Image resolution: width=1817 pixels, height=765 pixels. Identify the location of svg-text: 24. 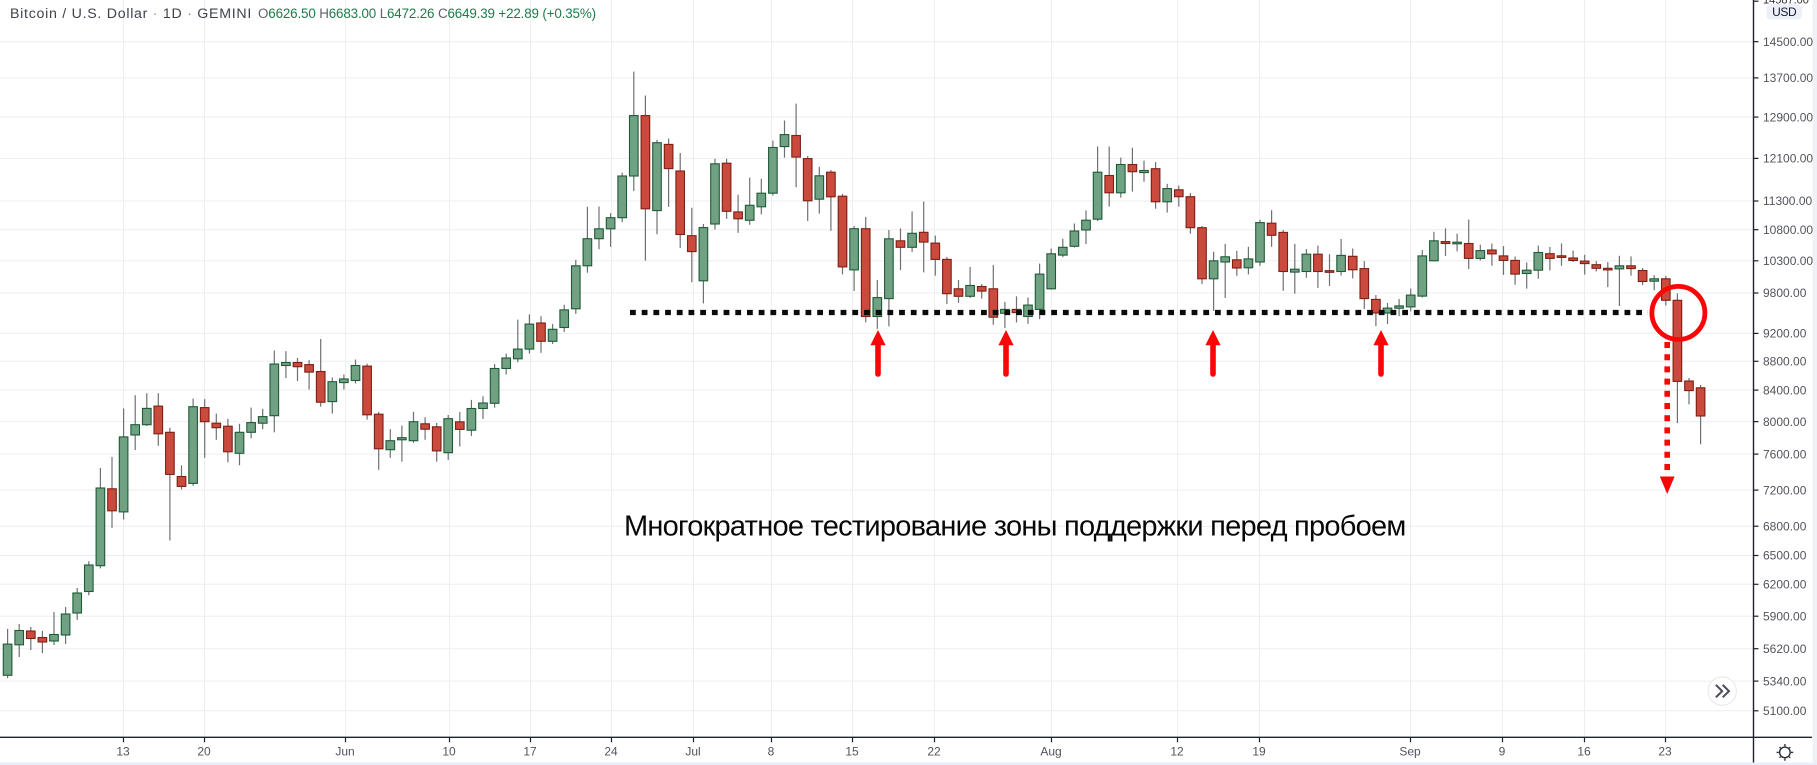
(611, 752).